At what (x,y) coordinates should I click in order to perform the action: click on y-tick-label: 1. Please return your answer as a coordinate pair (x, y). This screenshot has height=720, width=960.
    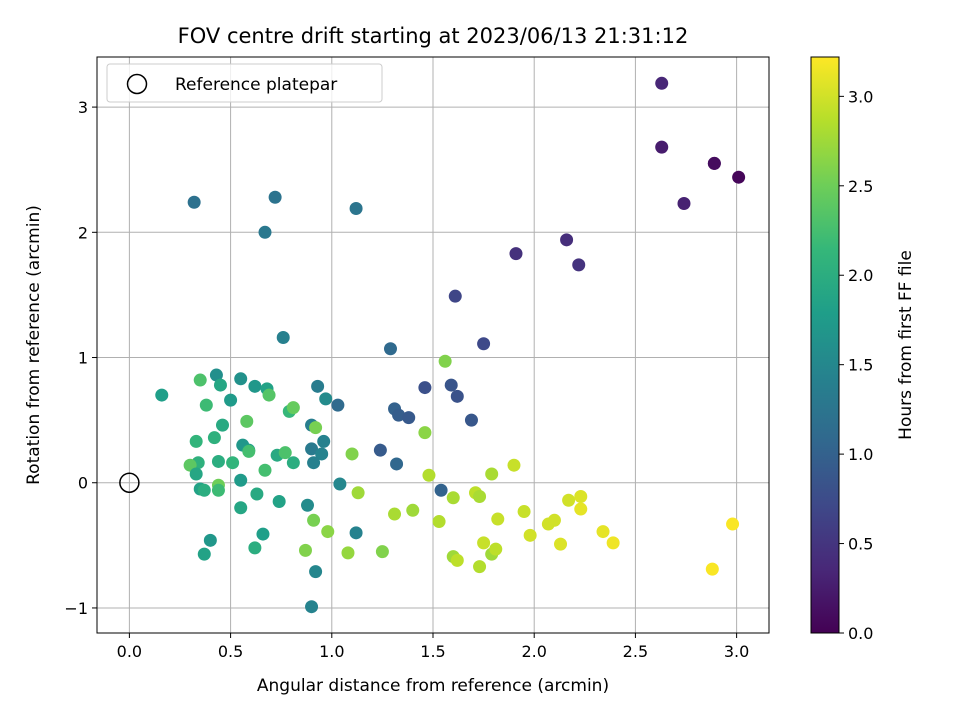
    Looking at the image, I should click on (83, 358).